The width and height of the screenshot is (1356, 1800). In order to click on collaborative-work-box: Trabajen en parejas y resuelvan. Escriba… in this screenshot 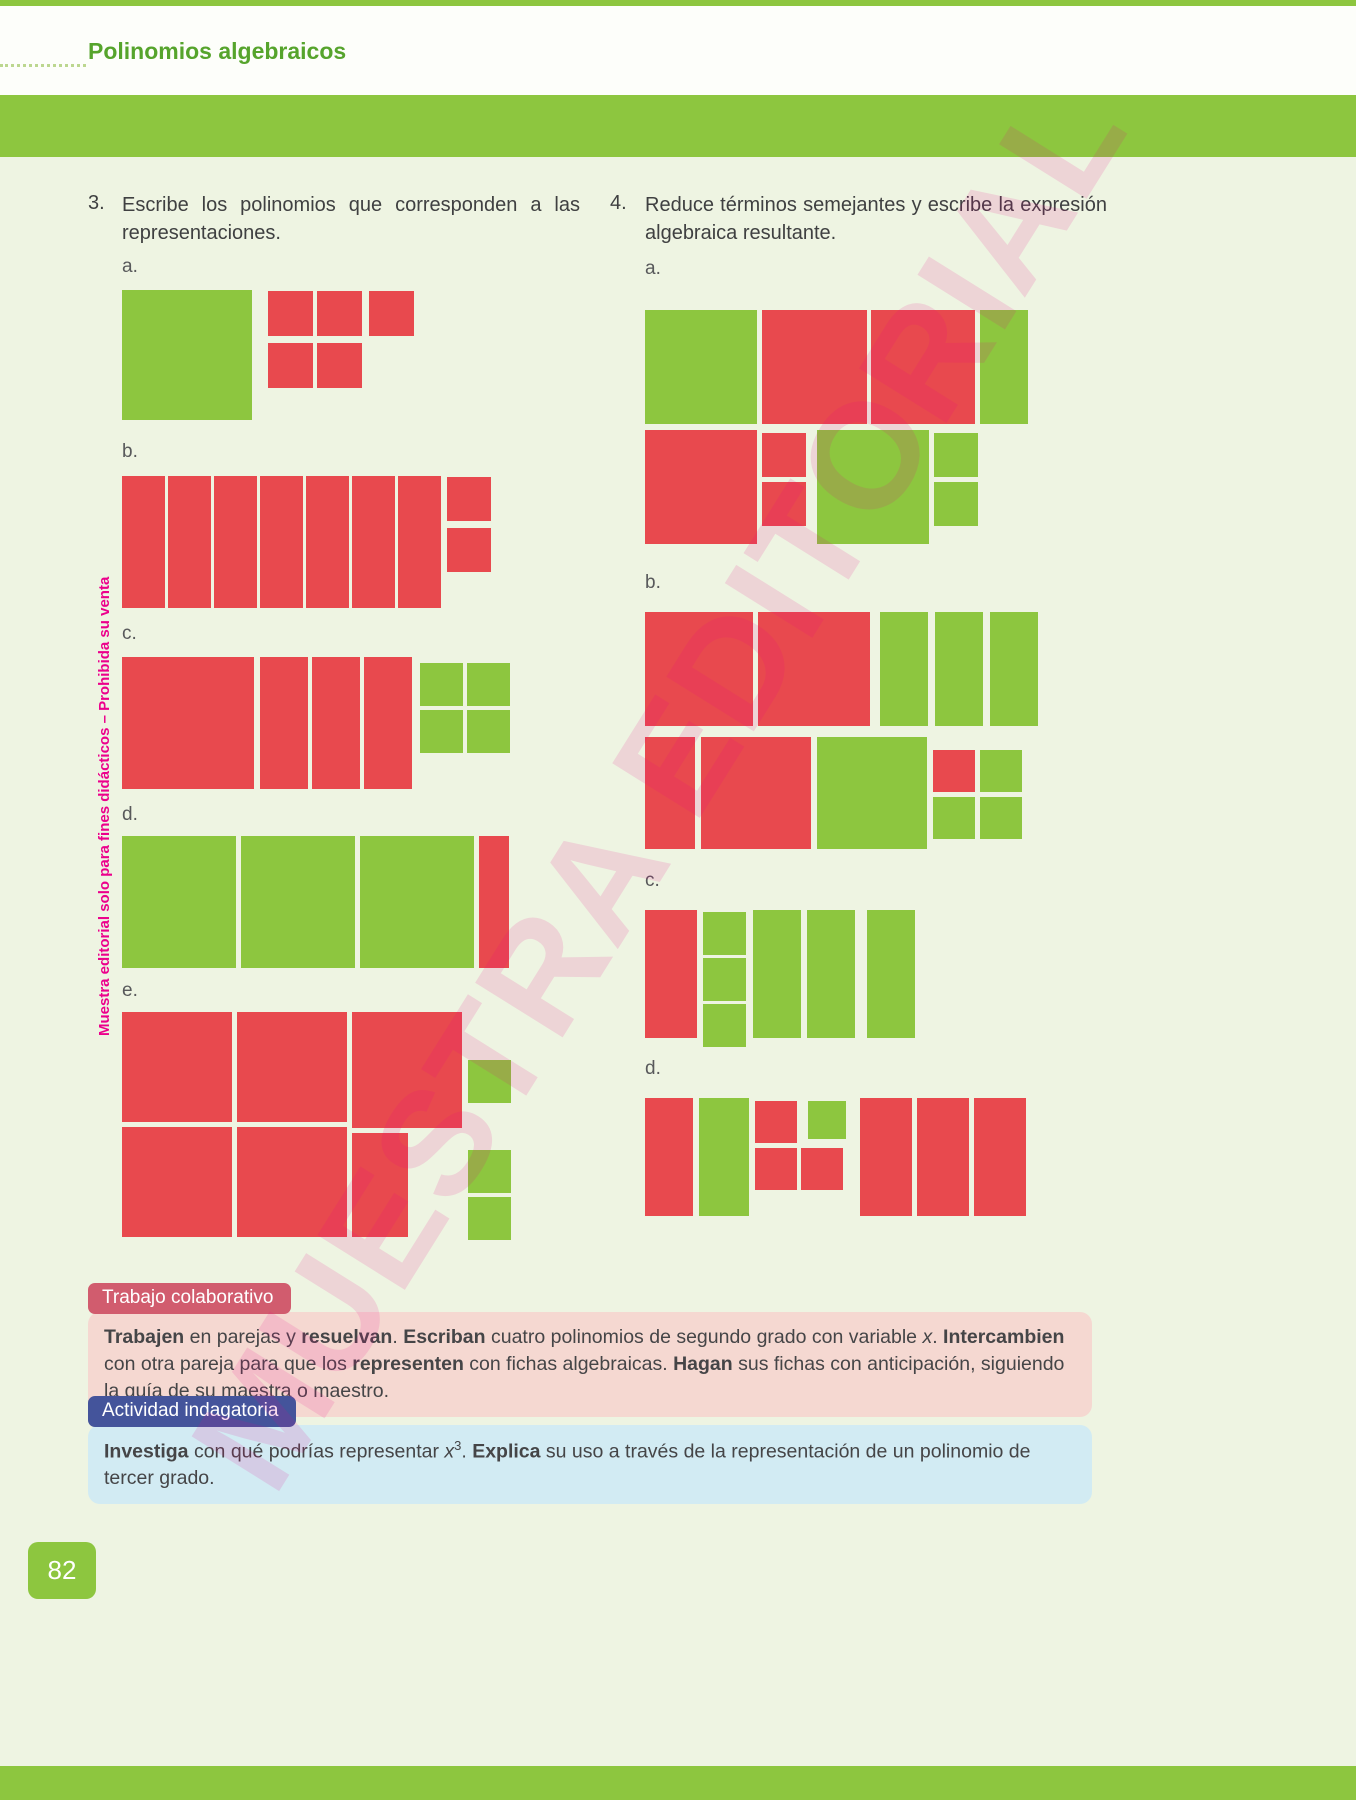, I will do `click(590, 1364)`.